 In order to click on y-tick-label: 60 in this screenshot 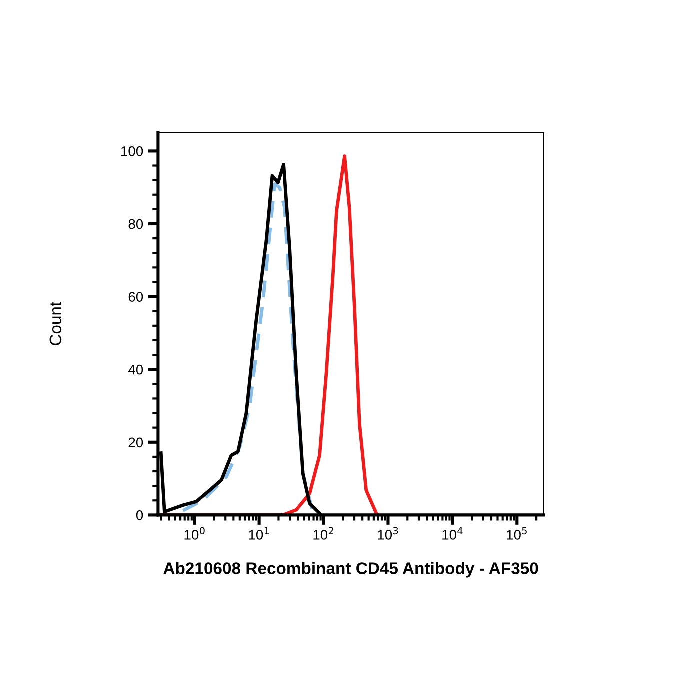, I will do `click(136, 297)`.